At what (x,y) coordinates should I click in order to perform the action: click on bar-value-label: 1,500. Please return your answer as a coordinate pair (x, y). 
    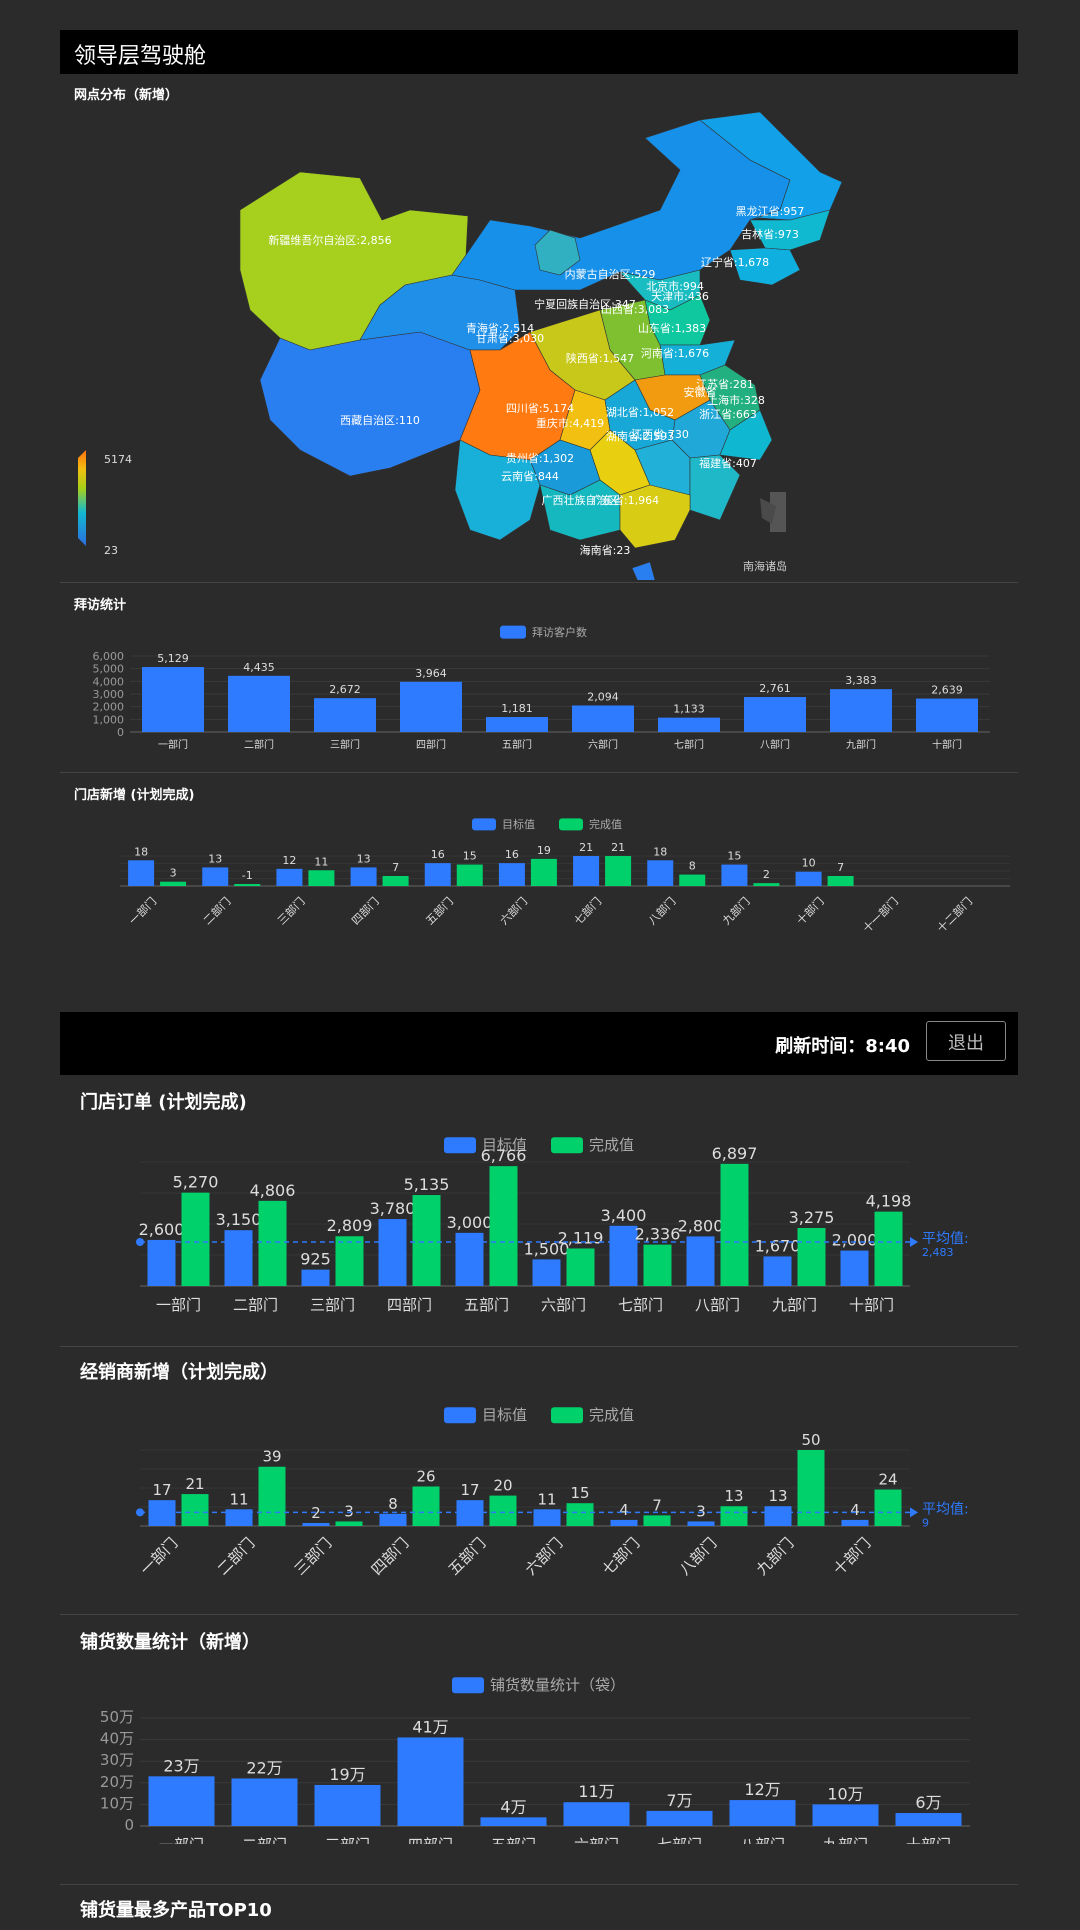
    Looking at the image, I should click on (547, 1248).